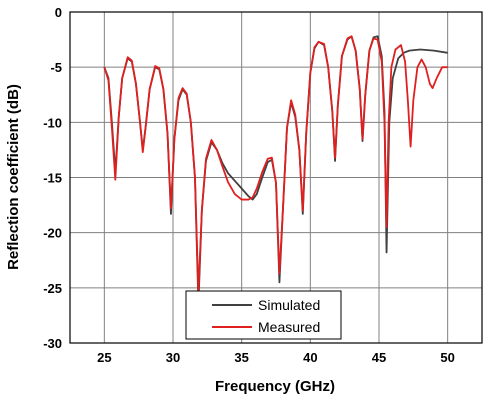 This screenshot has width=485, height=401. What do you see at coordinates (173, 357) in the screenshot?
I see `x-tick-label: 30` at bounding box center [173, 357].